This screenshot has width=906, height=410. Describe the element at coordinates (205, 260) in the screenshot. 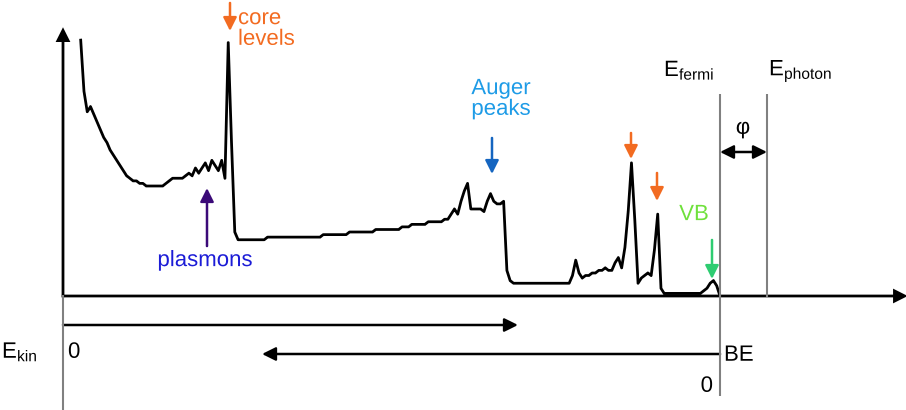

I see `annotation: plasmons` at that location.